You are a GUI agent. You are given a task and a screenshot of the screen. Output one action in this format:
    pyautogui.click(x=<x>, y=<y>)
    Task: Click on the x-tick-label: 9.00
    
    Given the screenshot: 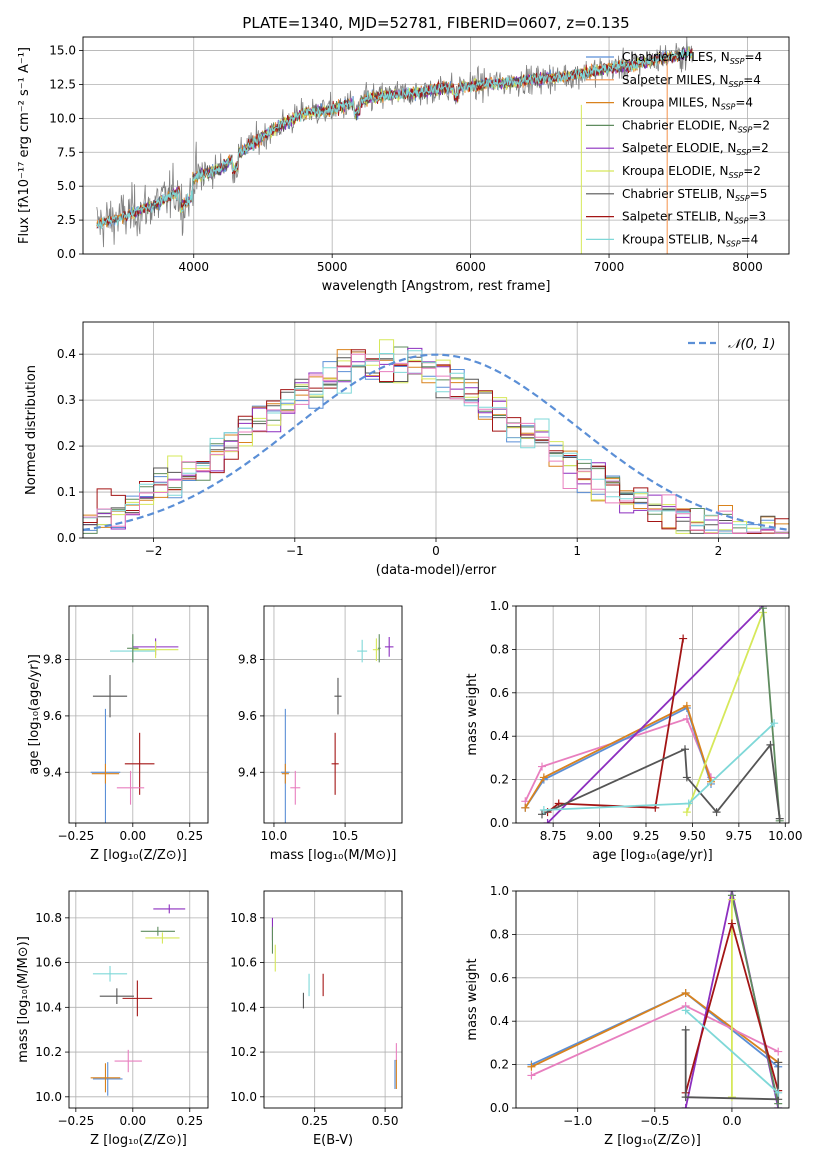 What is the action you would take?
    pyautogui.click(x=599, y=836)
    